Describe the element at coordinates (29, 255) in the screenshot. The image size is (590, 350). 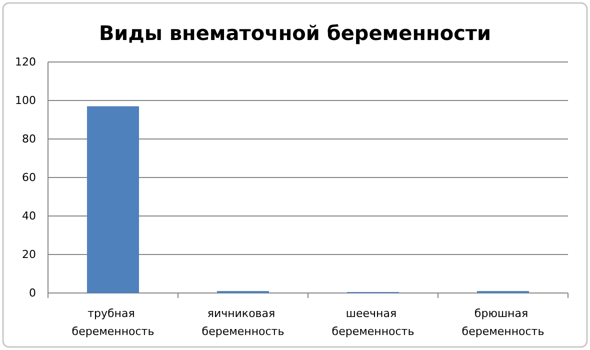
I see `y-tick-label: 20` at that location.